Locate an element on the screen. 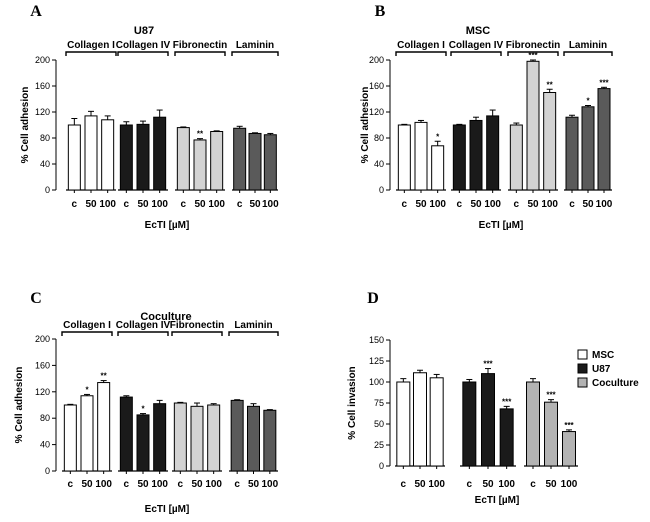  panel-letter-B: B is located at coordinates (380, 11).